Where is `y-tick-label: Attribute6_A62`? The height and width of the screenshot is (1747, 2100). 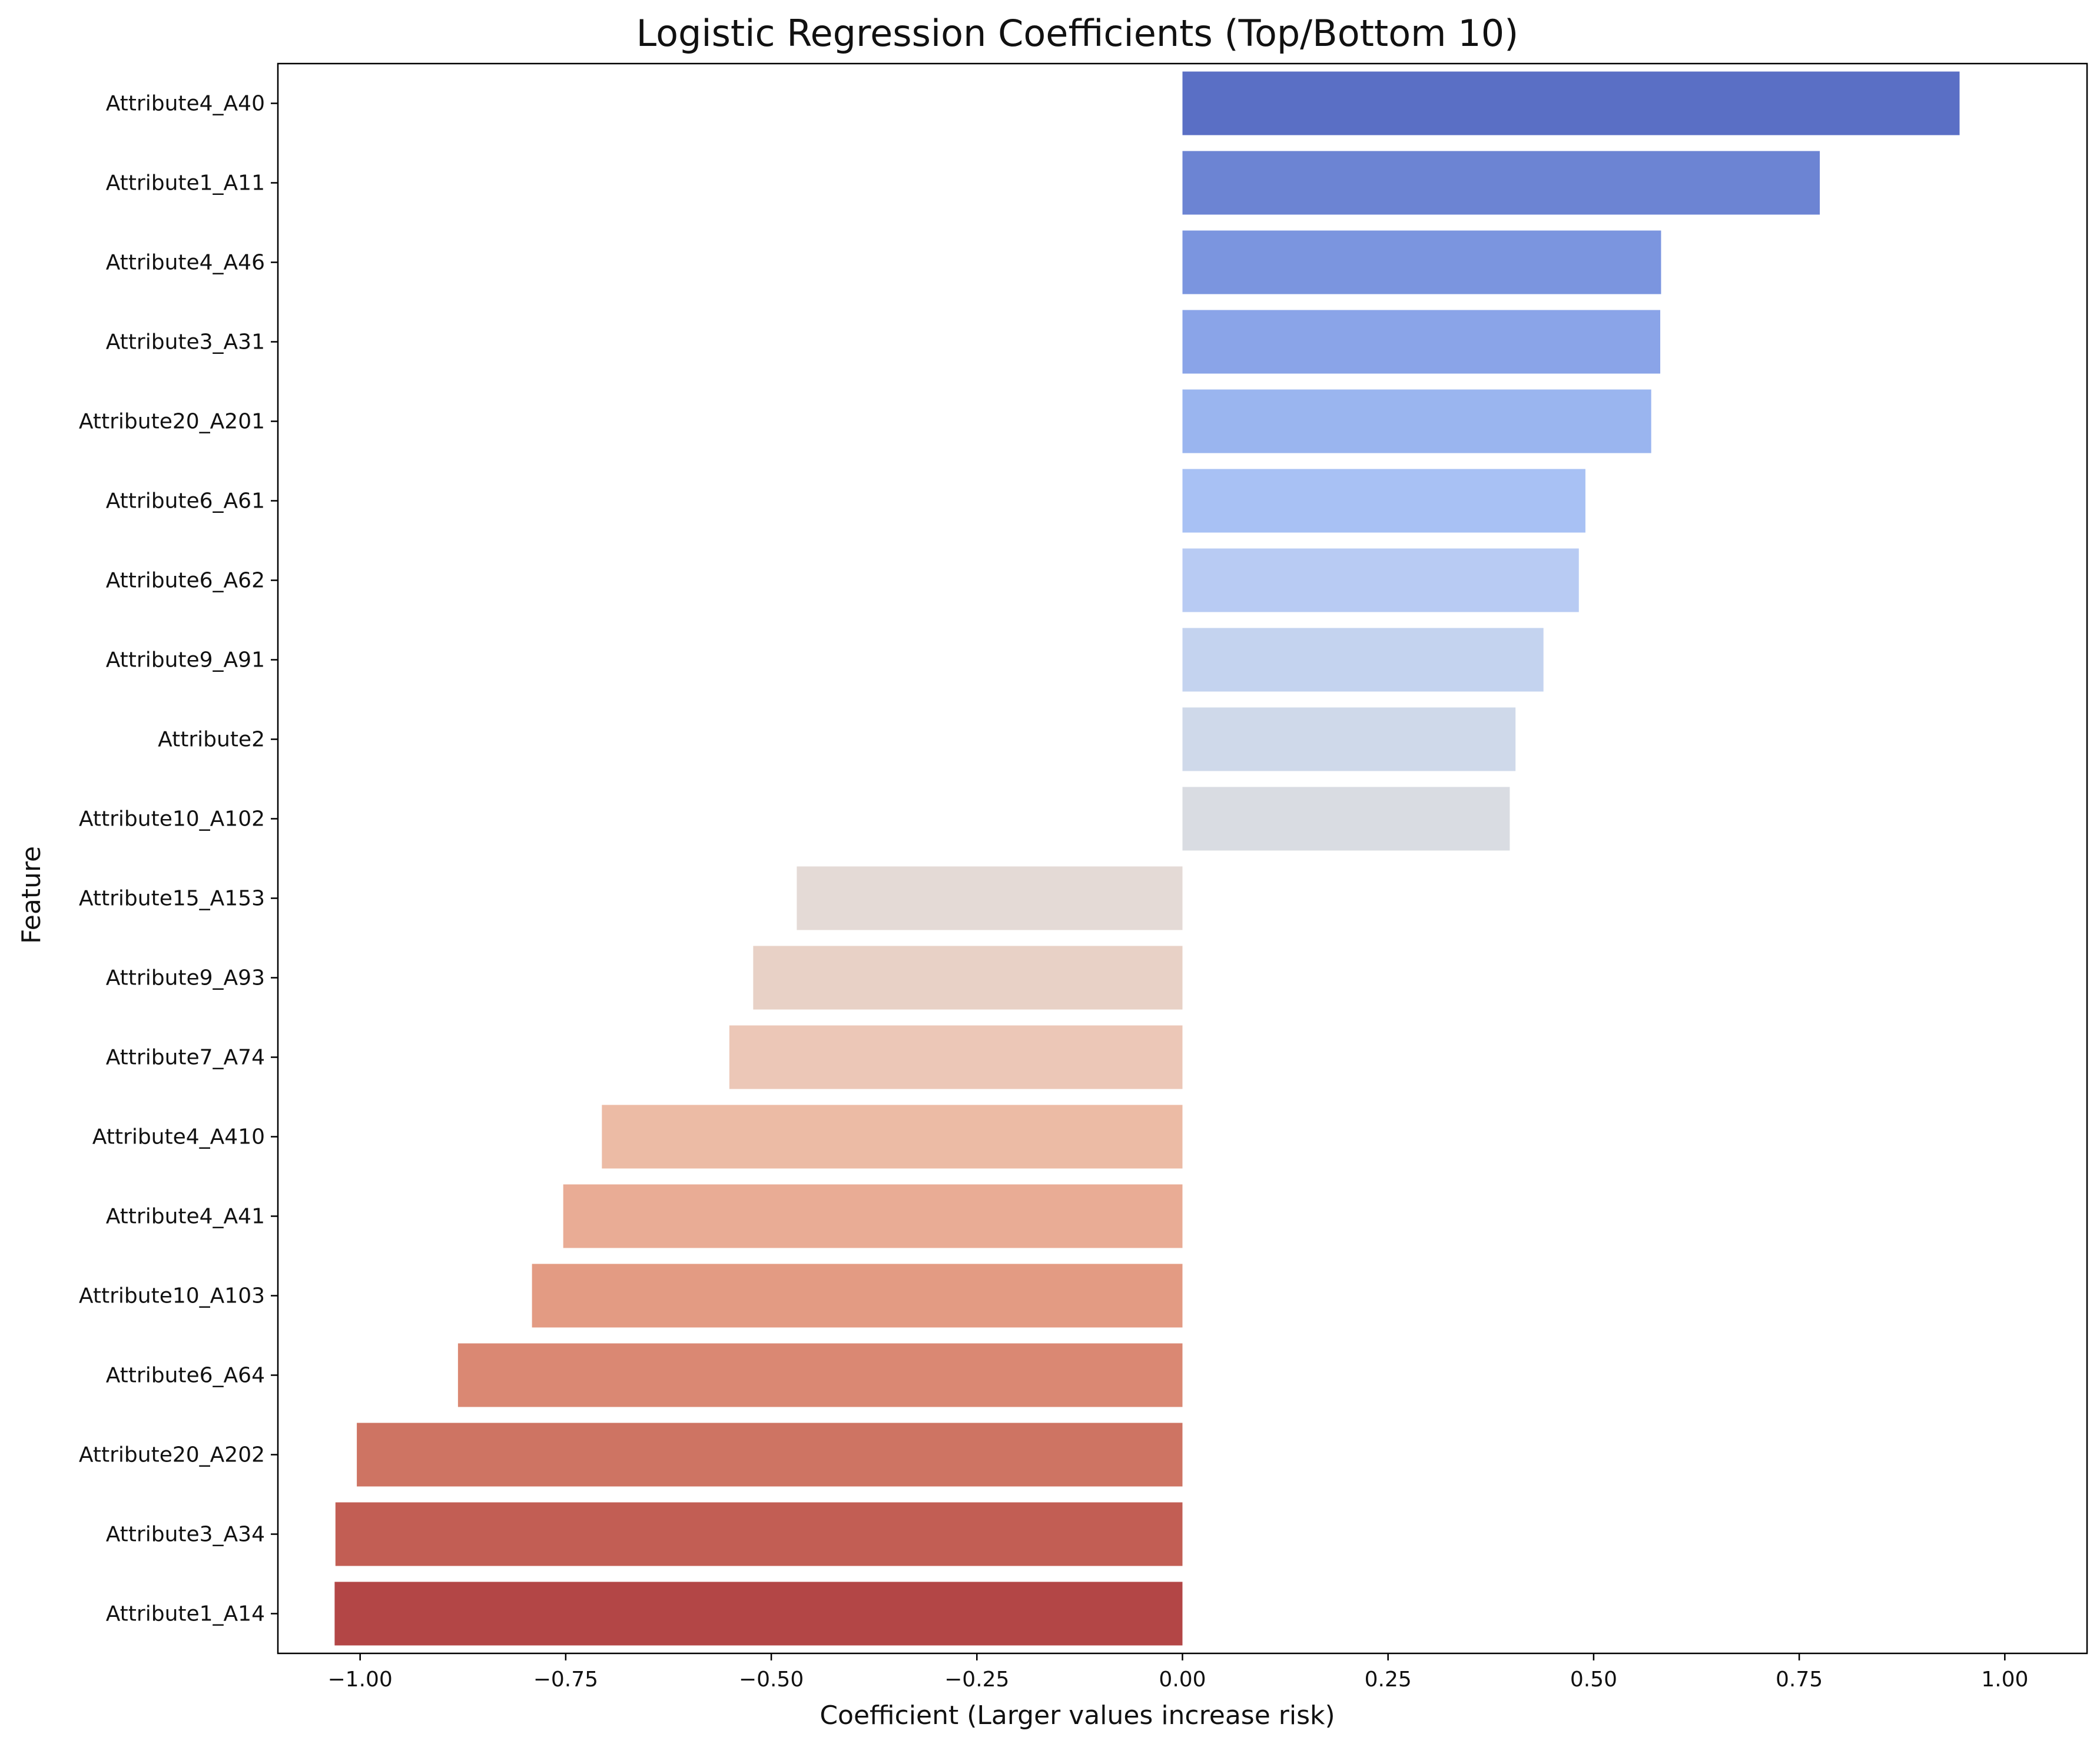
y-tick-label: Attribute6_A62 is located at coordinates (186, 581).